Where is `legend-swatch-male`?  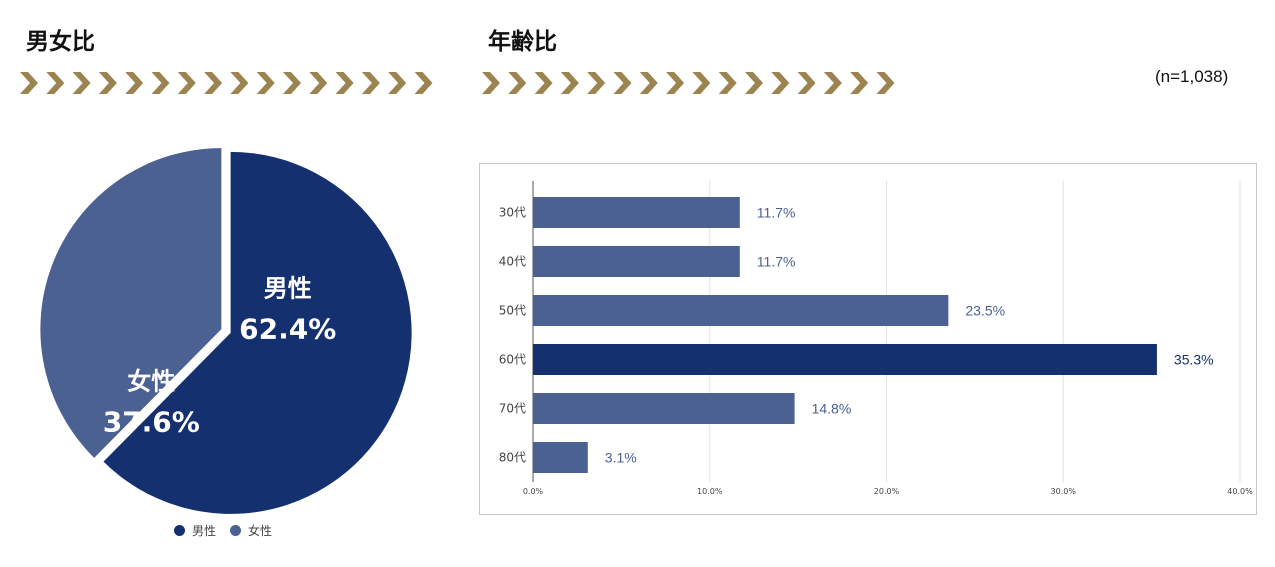
legend-swatch-male is located at coordinates (179, 530).